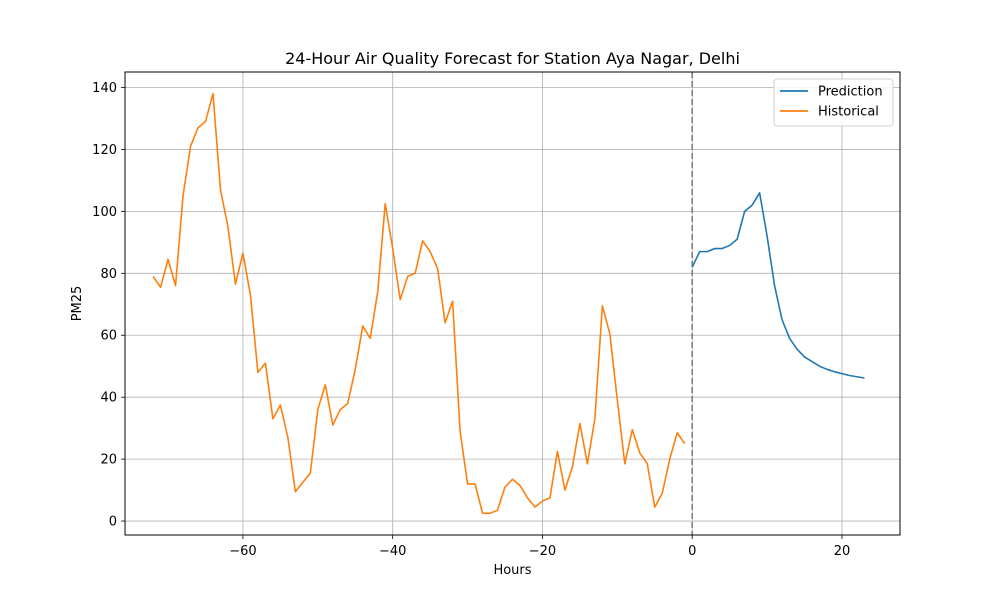  I want to click on x-tick-label: 20, so click(842, 551).